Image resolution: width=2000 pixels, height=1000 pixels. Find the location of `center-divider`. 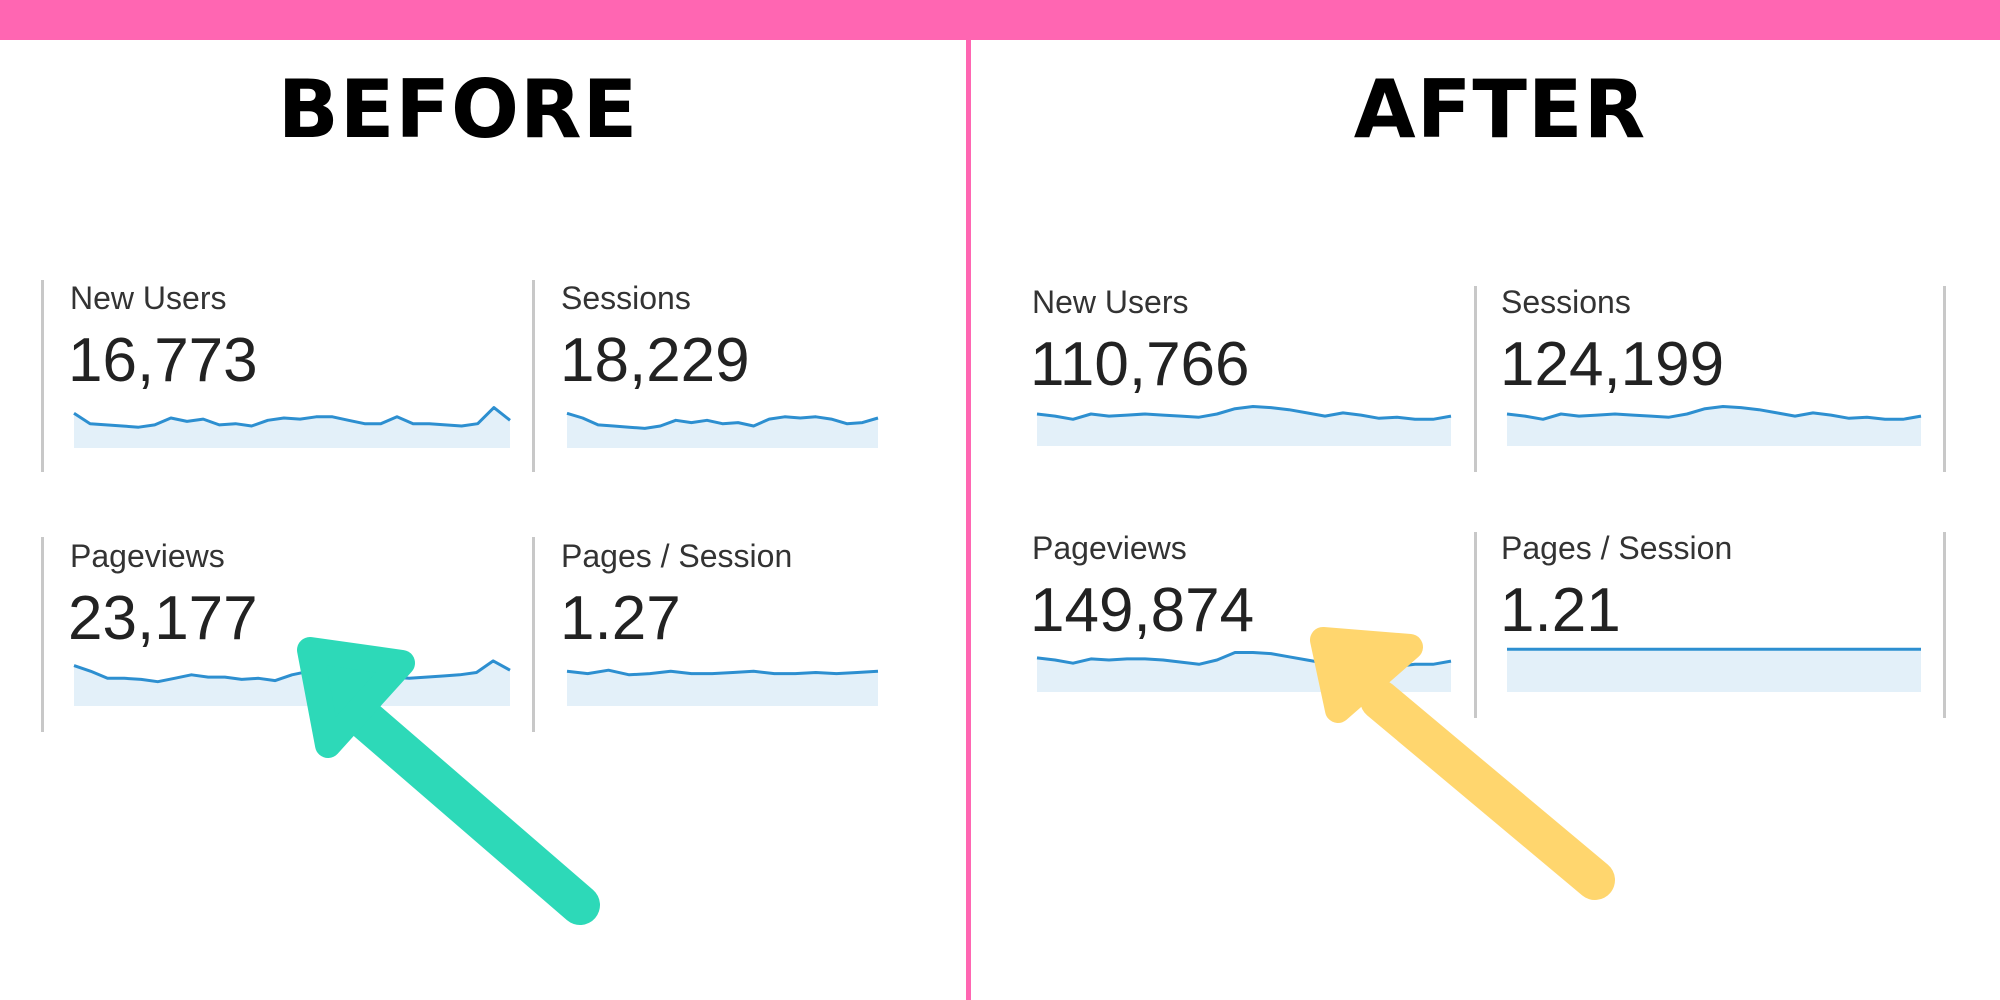

center-divider is located at coordinates (968, 520).